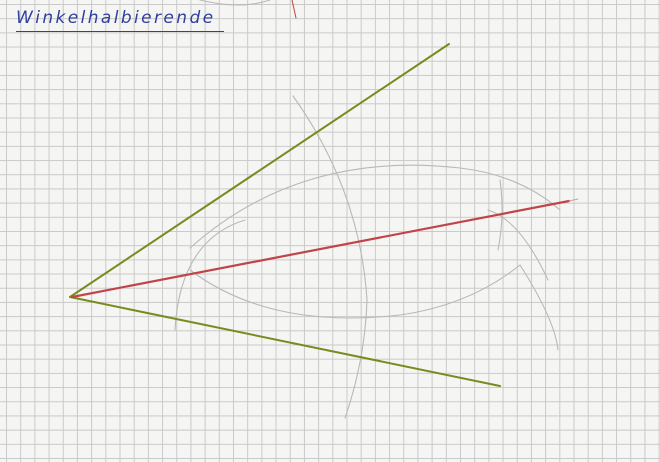 The image size is (660, 462). What do you see at coordinates (374, 307) in the screenshot?
I see `lower-wide-arc` at bounding box center [374, 307].